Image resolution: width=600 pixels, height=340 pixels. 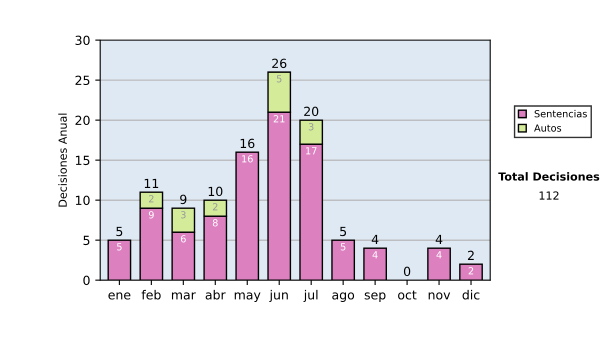 I want to click on total-label: 10, so click(x=215, y=191).